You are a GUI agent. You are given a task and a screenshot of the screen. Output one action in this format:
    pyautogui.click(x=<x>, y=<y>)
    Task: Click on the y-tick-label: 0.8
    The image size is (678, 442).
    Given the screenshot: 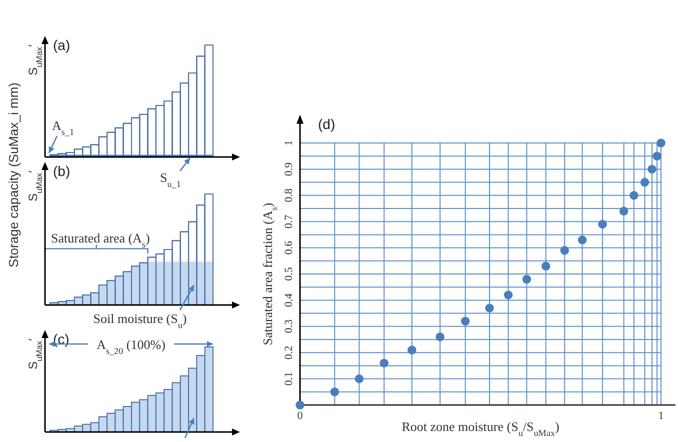 What is the action you would take?
    pyautogui.click(x=289, y=195)
    